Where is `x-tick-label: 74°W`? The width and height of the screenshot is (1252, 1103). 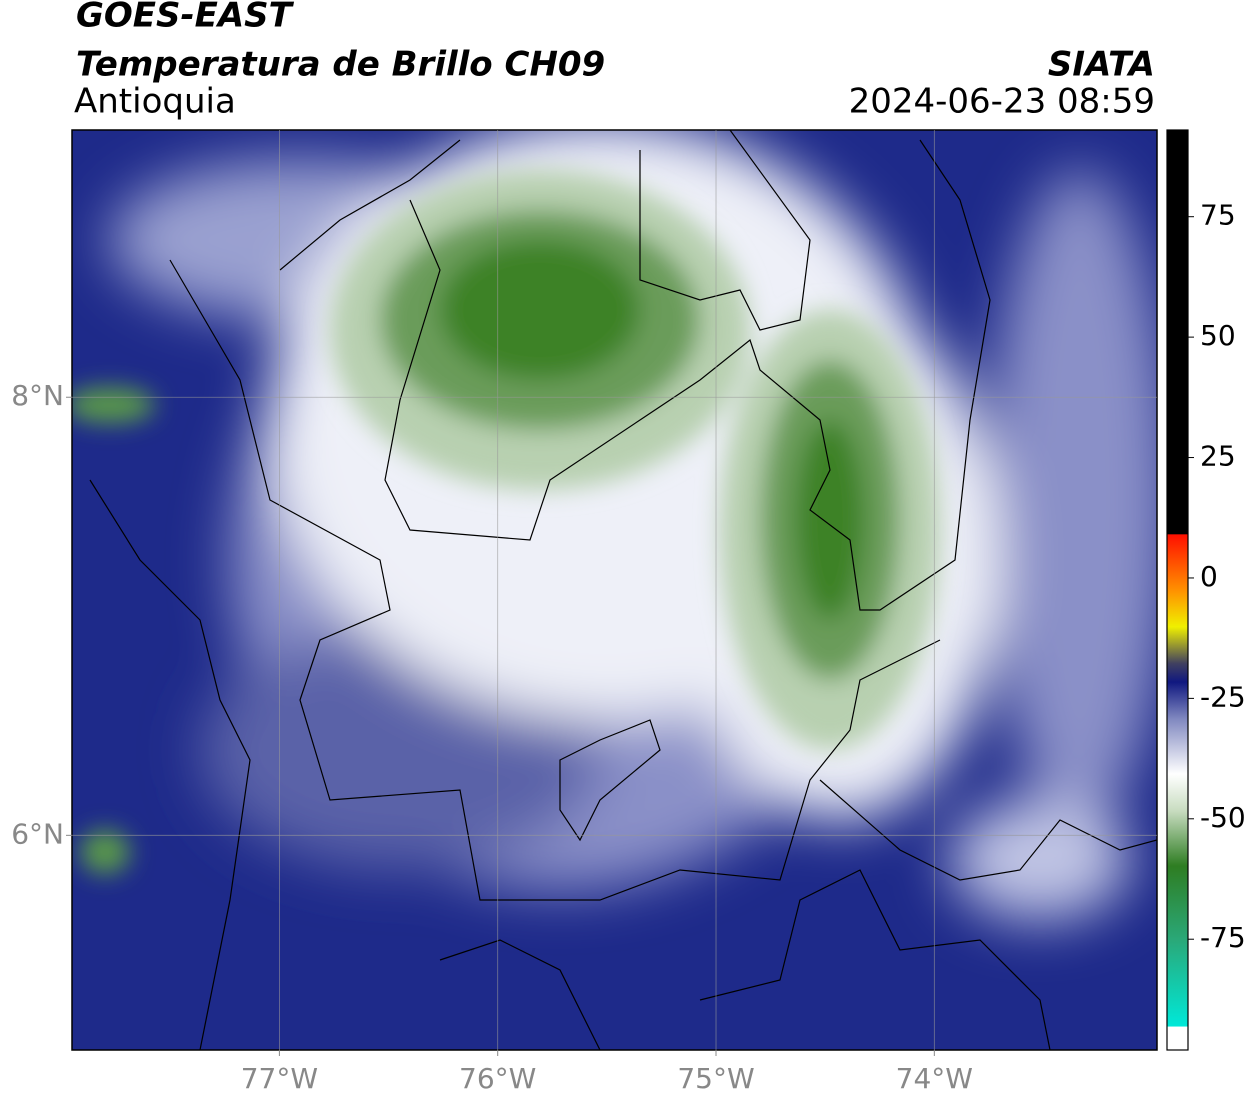
x-tick-label: 74°W is located at coordinates (934, 1078).